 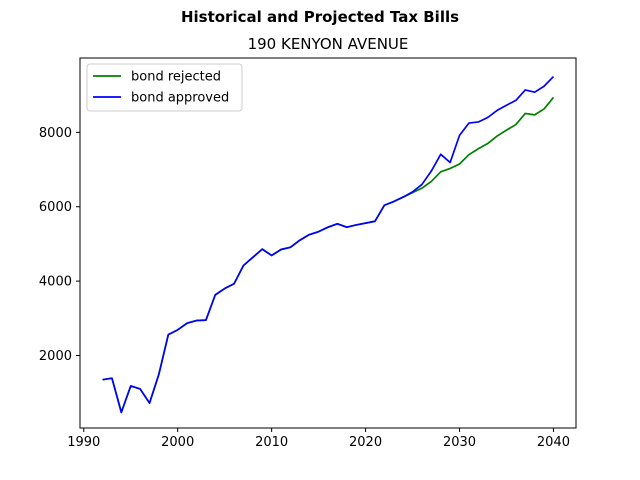 What do you see at coordinates (459, 442) in the screenshot?
I see `x-tick-label: 2030` at bounding box center [459, 442].